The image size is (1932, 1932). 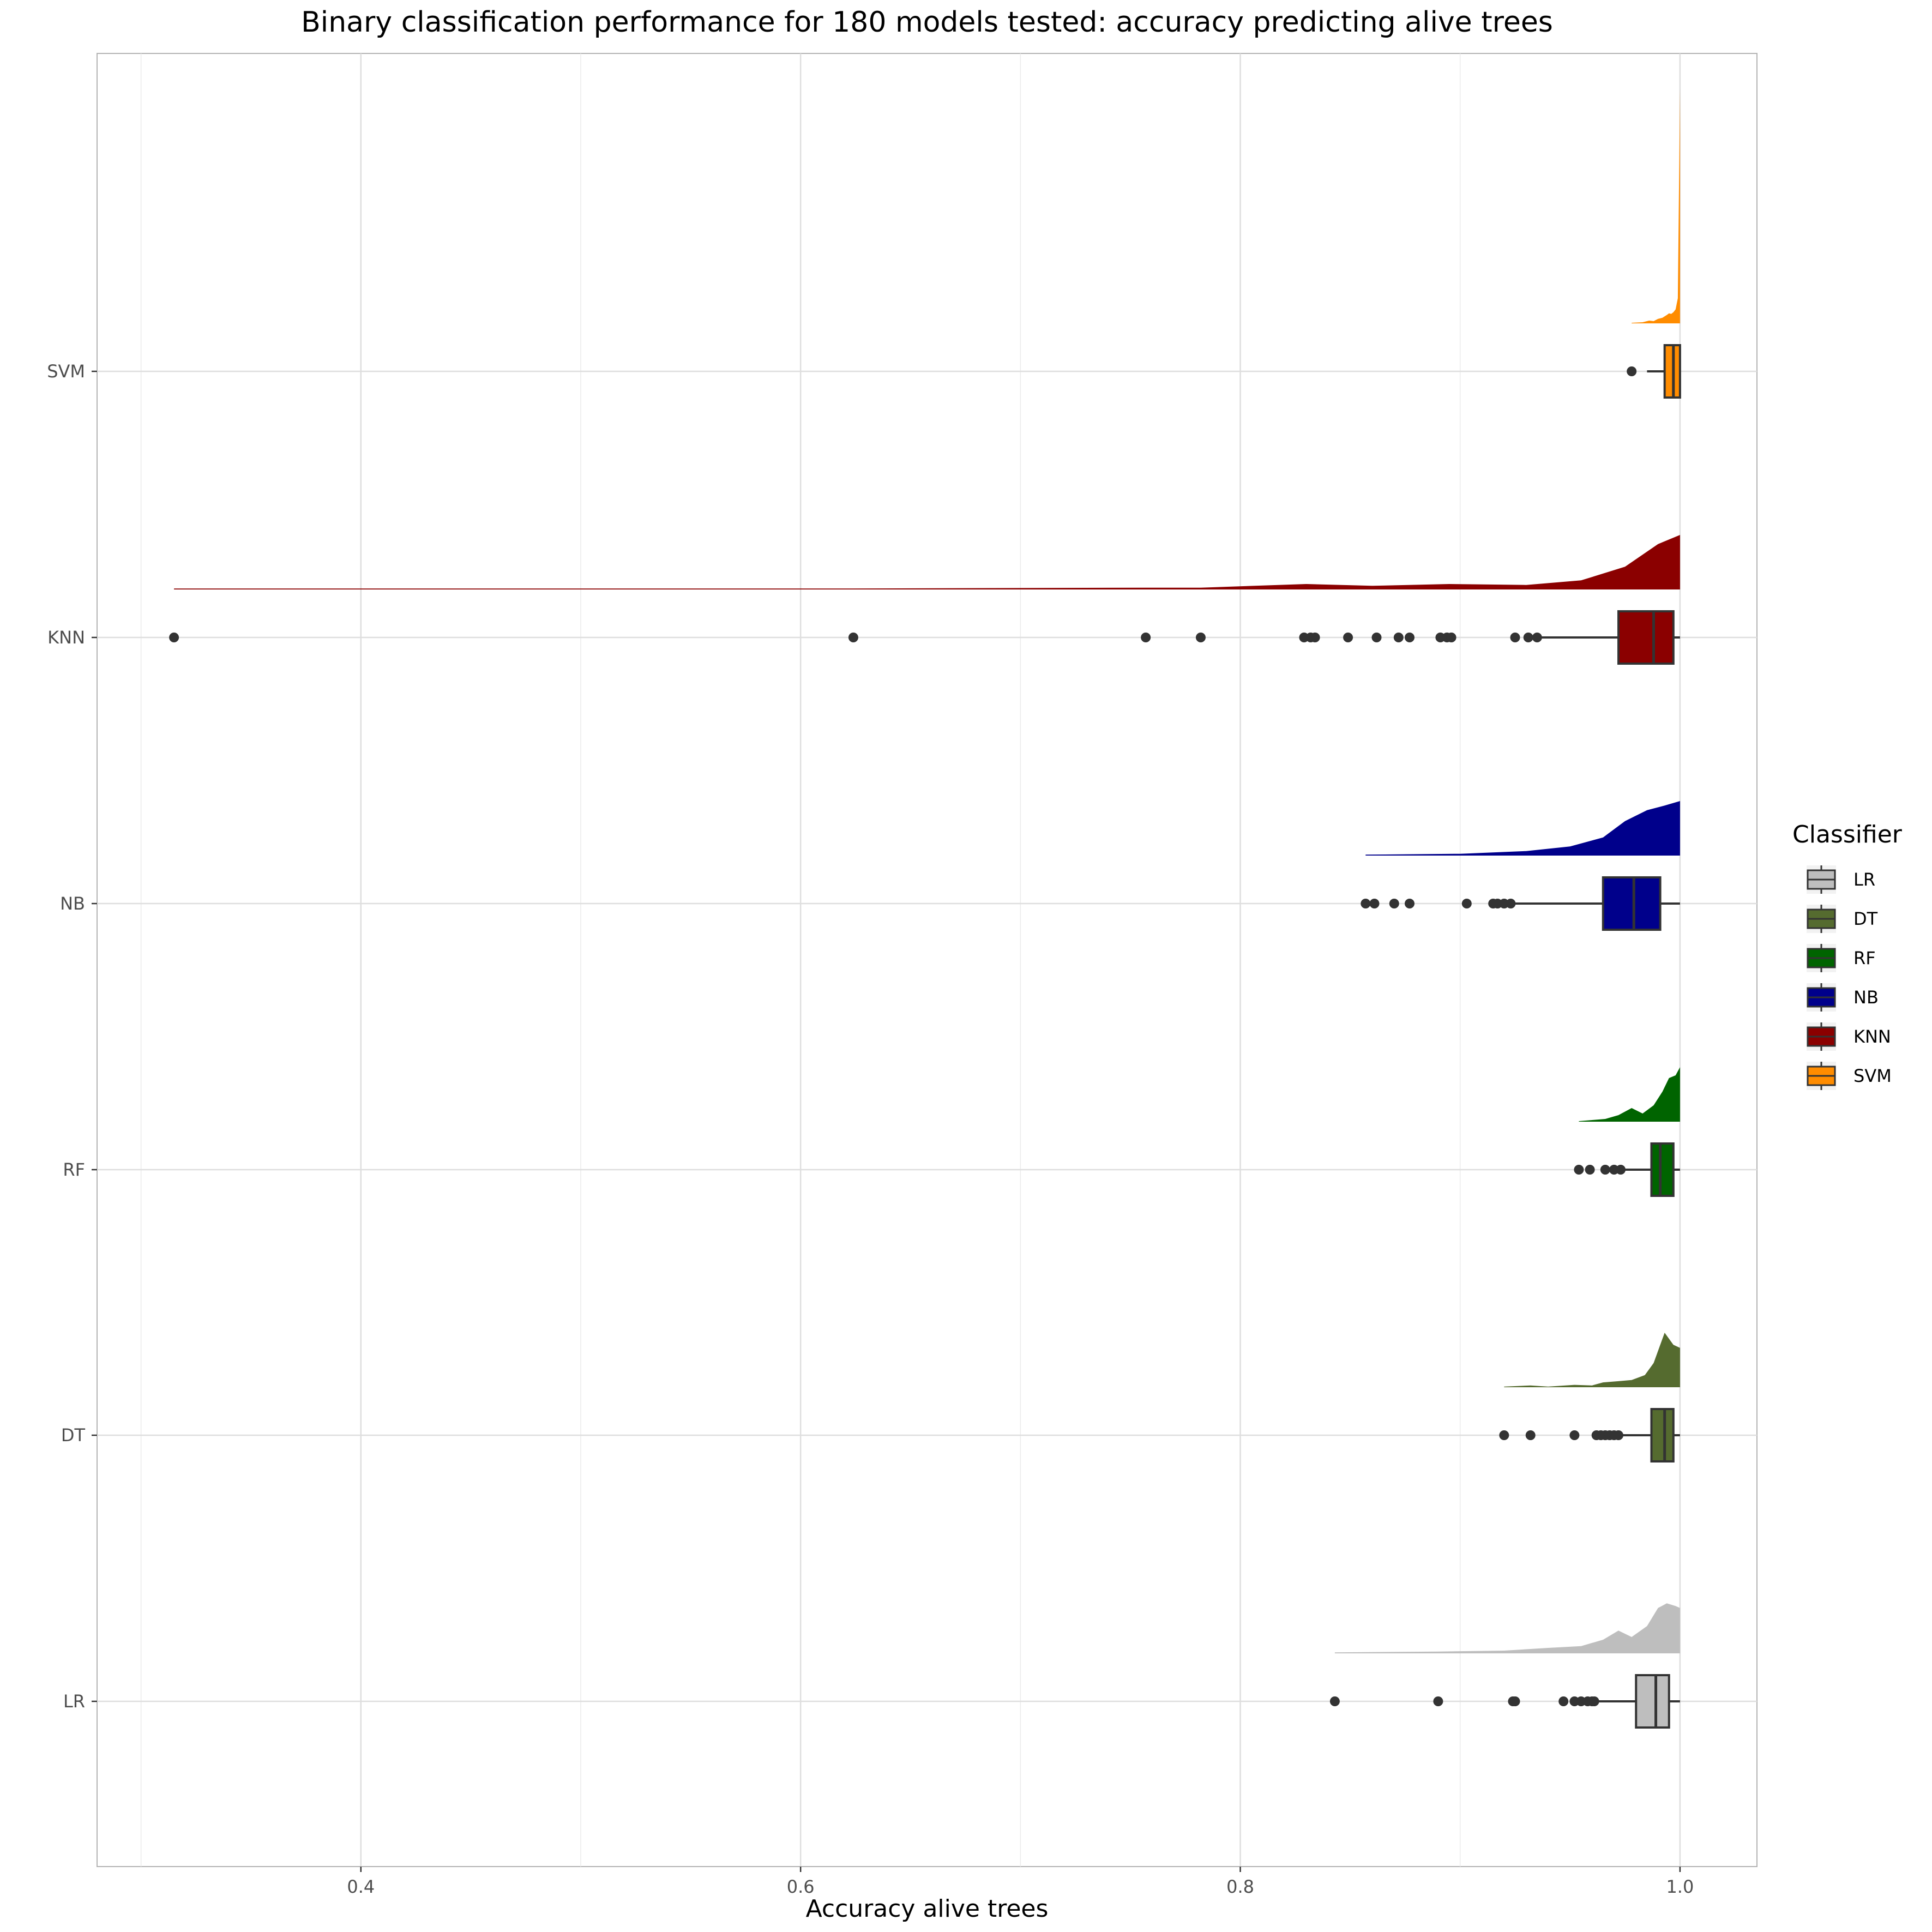 I want to click on box-dt, so click(x=1662, y=1435).